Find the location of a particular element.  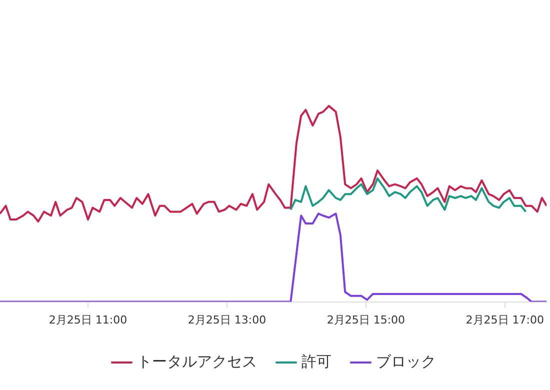

x-tick-label: 2月25日 13:00 is located at coordinates (227, 319).